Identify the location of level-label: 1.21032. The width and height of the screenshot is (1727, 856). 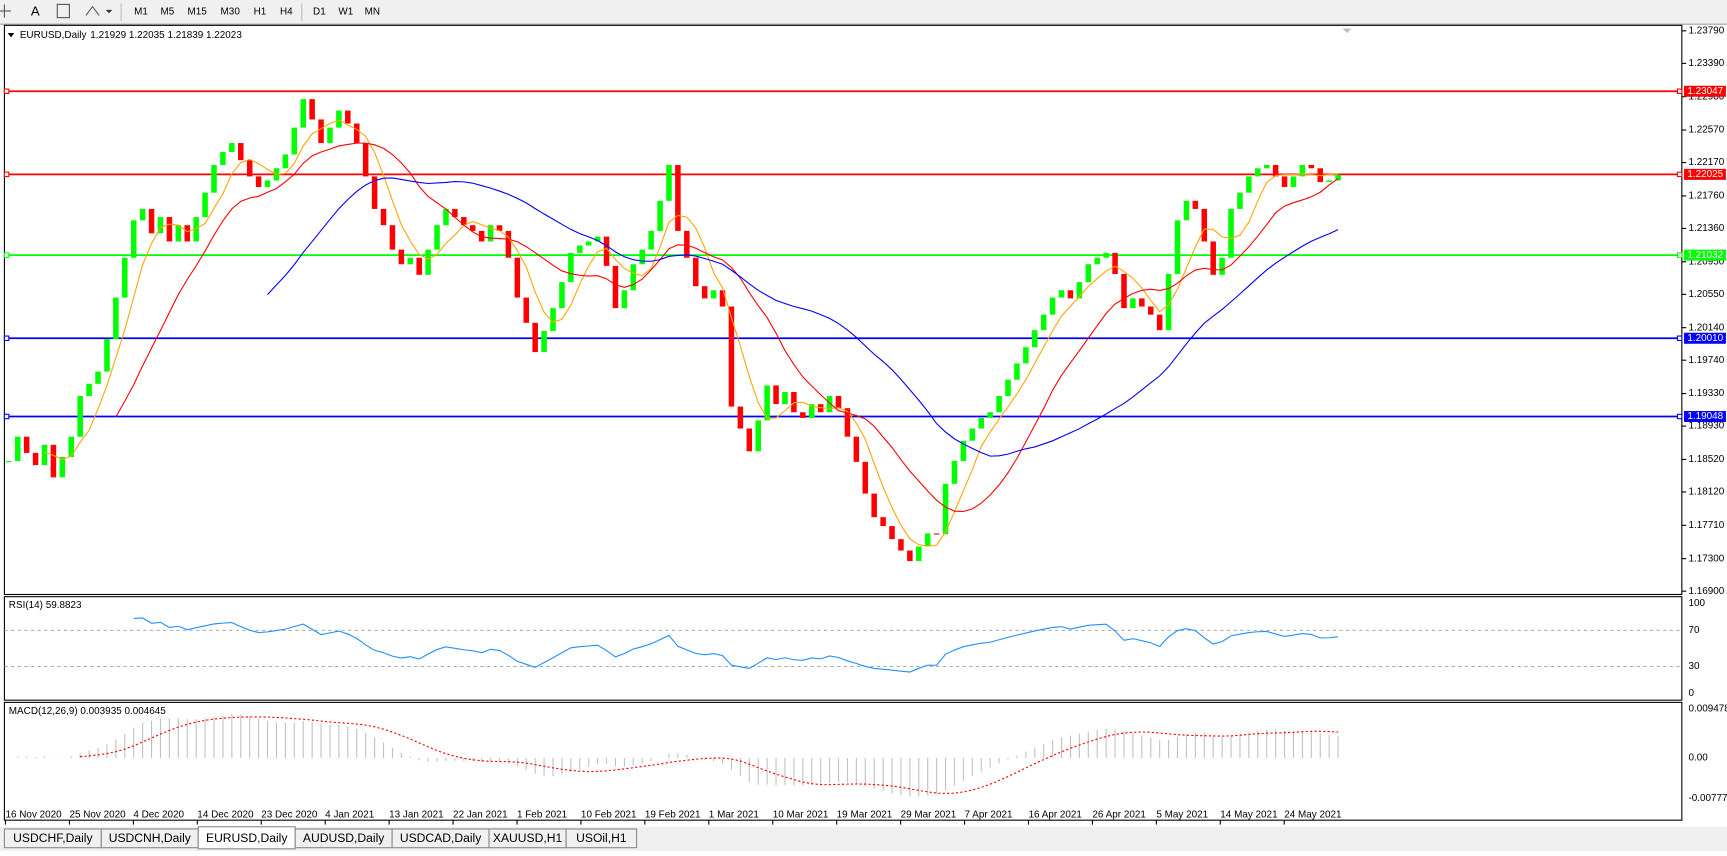
(1705, 255).